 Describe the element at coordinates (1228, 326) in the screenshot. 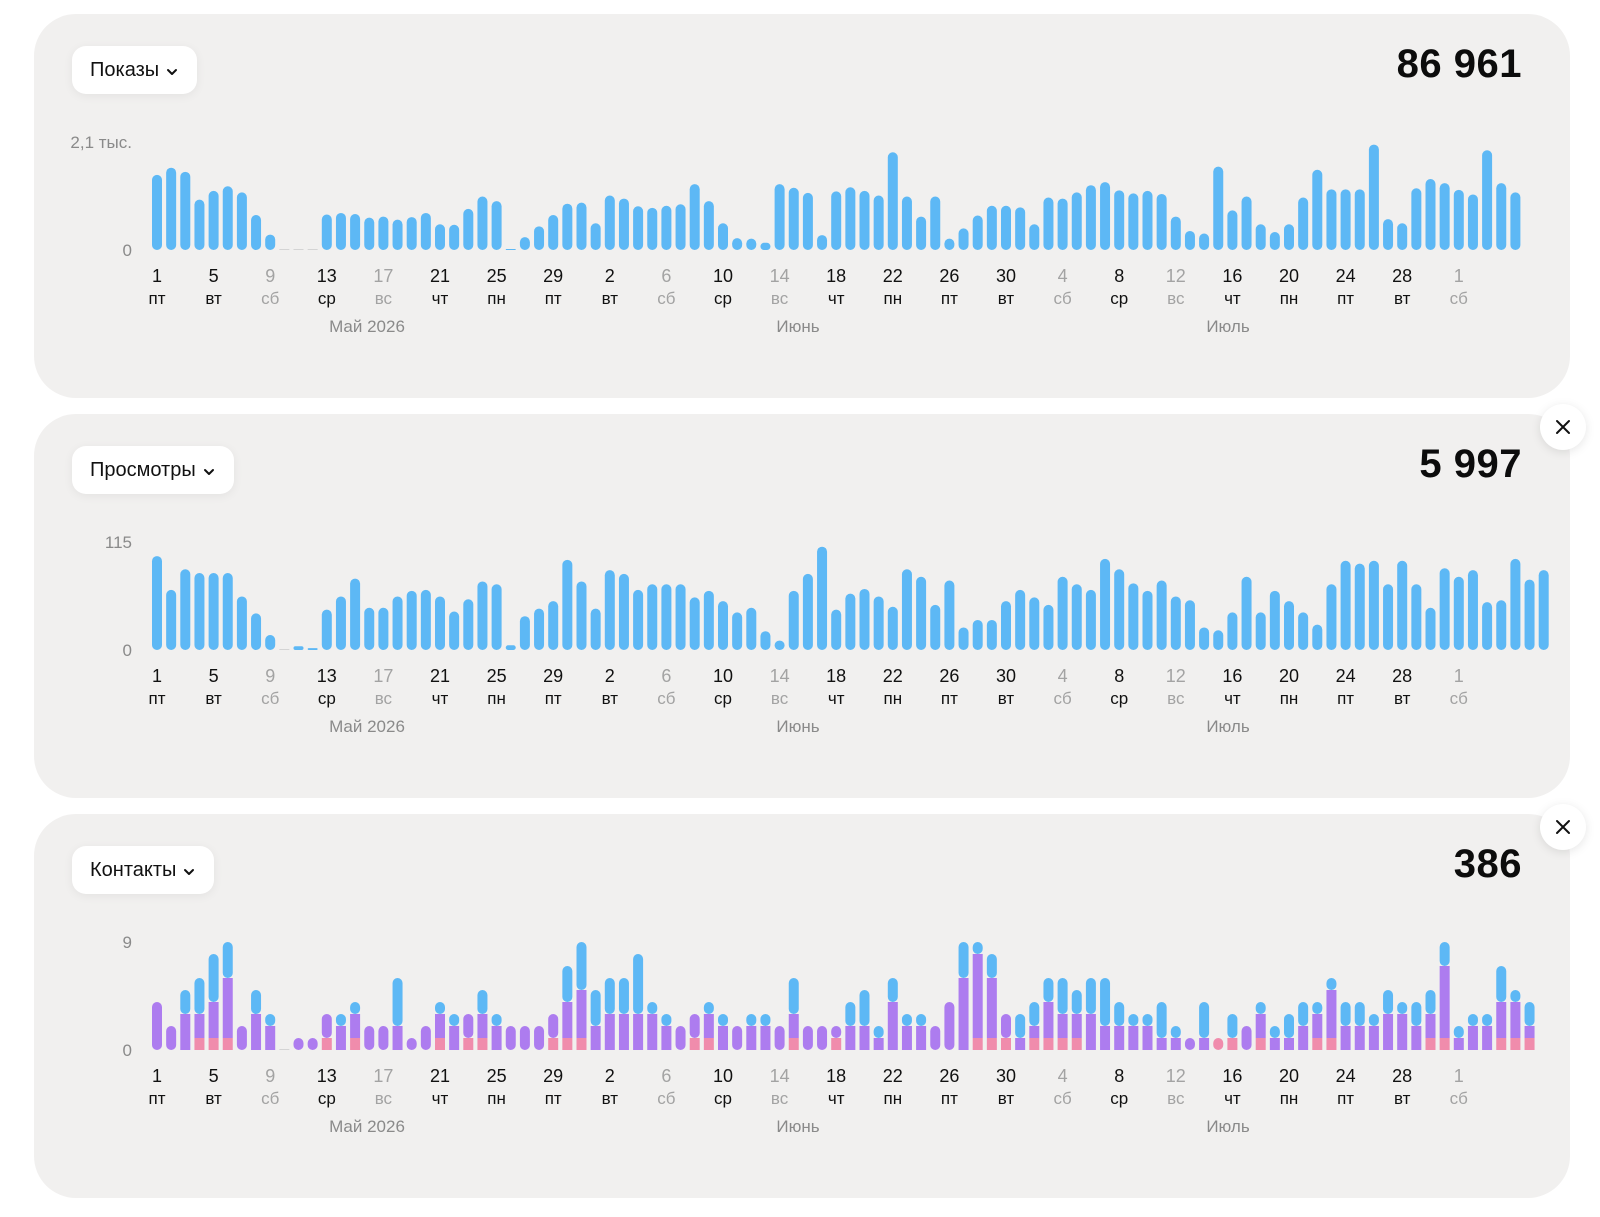

I see `x-month-label: Июль` at that location.